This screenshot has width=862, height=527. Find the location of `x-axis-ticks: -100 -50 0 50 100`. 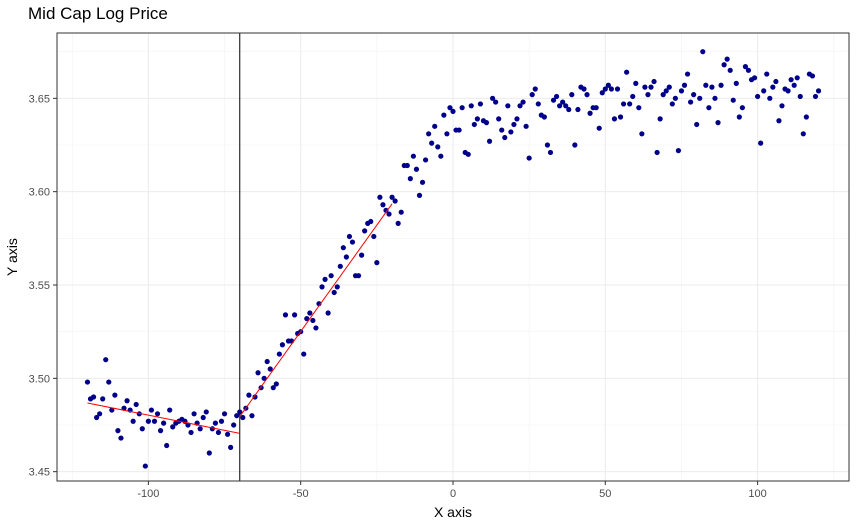

x-axis-ticks: -100 -50 0 50 100 is located at coordinates (452, 490).